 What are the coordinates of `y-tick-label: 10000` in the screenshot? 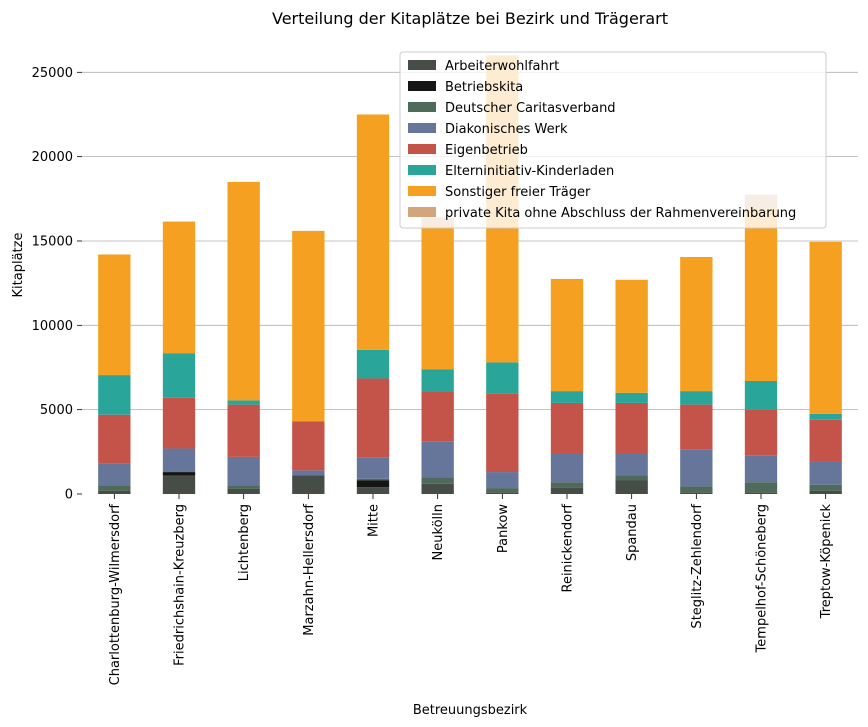 It's located at (52, 326).